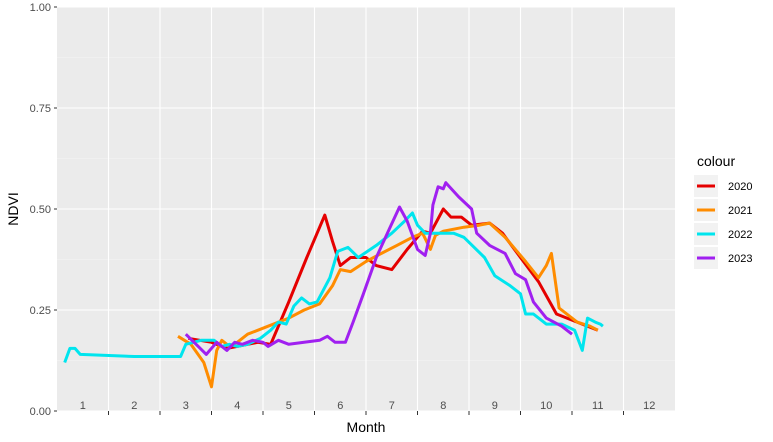 The height and width of the screenshot is (442, 773). Describe the element at coordinates (649, 406) in the screenshot. I see `x-tick-label: 12` at that location.